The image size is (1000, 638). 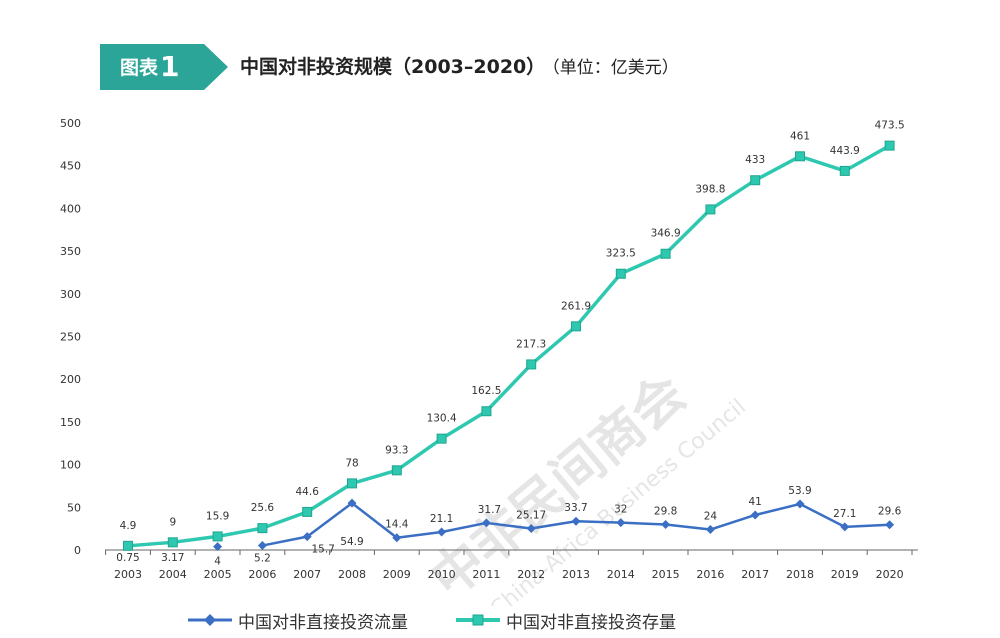 I want to click on y-tick-label: 50, so click(x=74, y=507).